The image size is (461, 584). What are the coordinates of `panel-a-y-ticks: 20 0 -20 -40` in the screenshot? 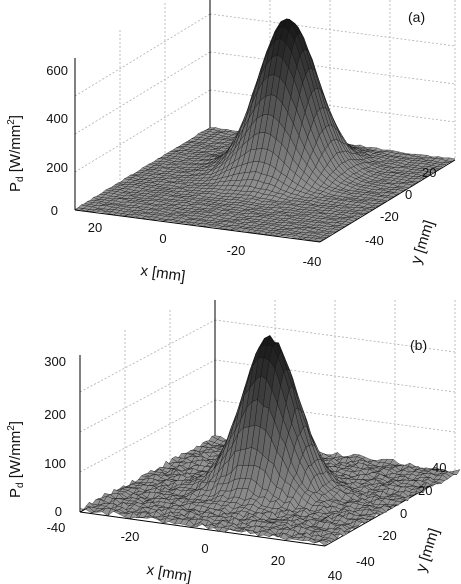 It's located at (400, 206).